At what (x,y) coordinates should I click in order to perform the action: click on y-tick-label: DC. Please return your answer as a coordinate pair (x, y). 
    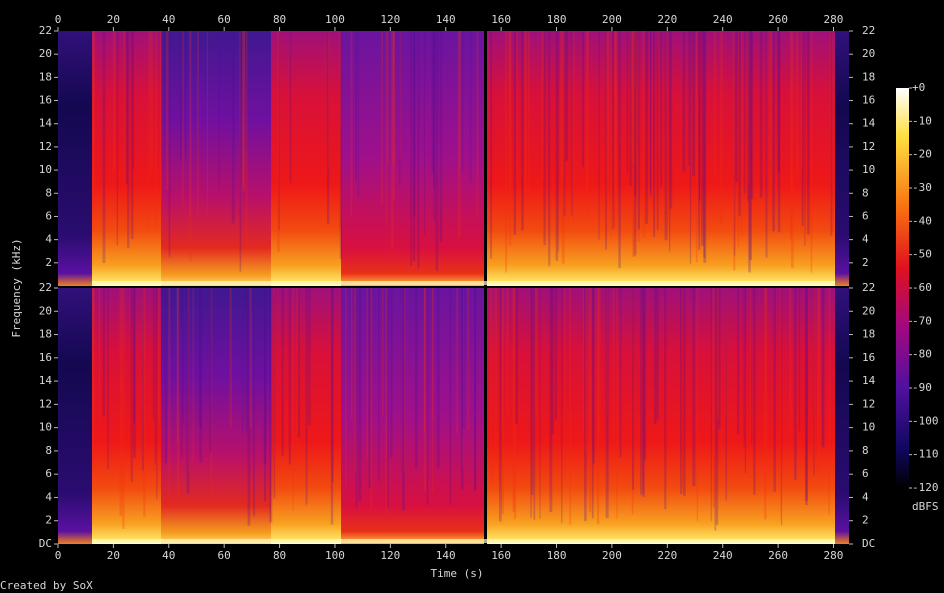
    Looking at the image, I should click on (868, 543).